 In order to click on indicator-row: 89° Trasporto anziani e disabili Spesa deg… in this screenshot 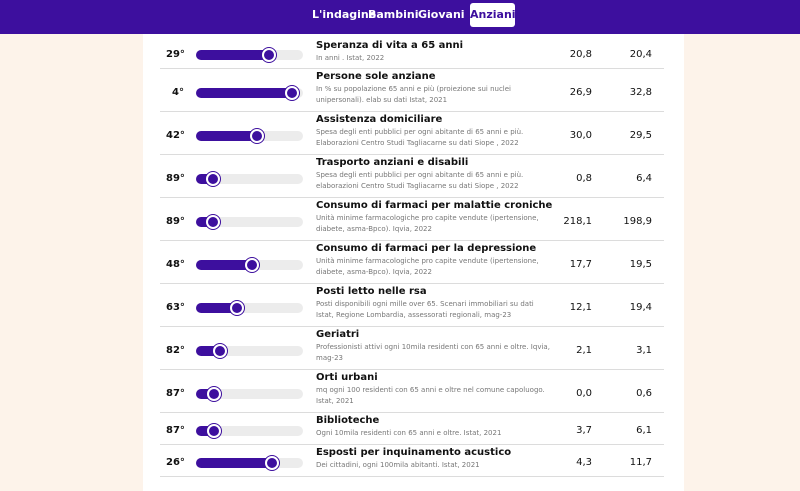, I will do `click(412, 176)`.